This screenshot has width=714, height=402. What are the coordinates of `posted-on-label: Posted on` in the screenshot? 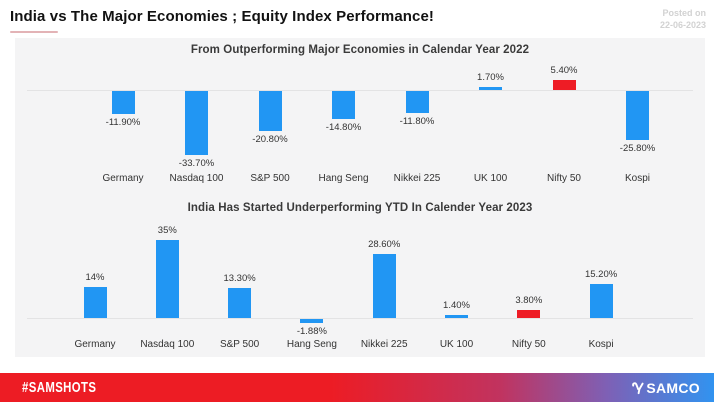 It's located at (684, 13).